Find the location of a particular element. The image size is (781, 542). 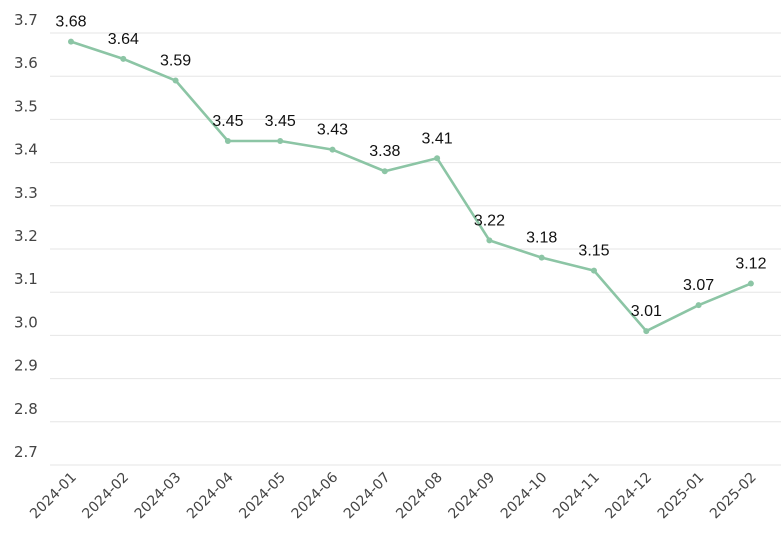

x-tick-label: 2024-02 is located at coordinates (105, 496).